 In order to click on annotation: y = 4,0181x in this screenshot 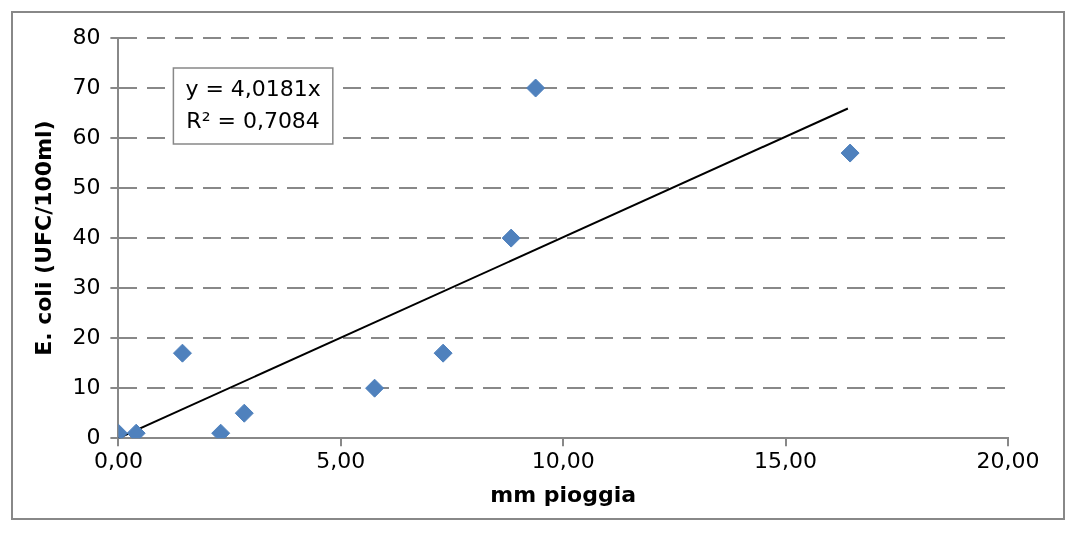, I will do `click(253, 88)`.